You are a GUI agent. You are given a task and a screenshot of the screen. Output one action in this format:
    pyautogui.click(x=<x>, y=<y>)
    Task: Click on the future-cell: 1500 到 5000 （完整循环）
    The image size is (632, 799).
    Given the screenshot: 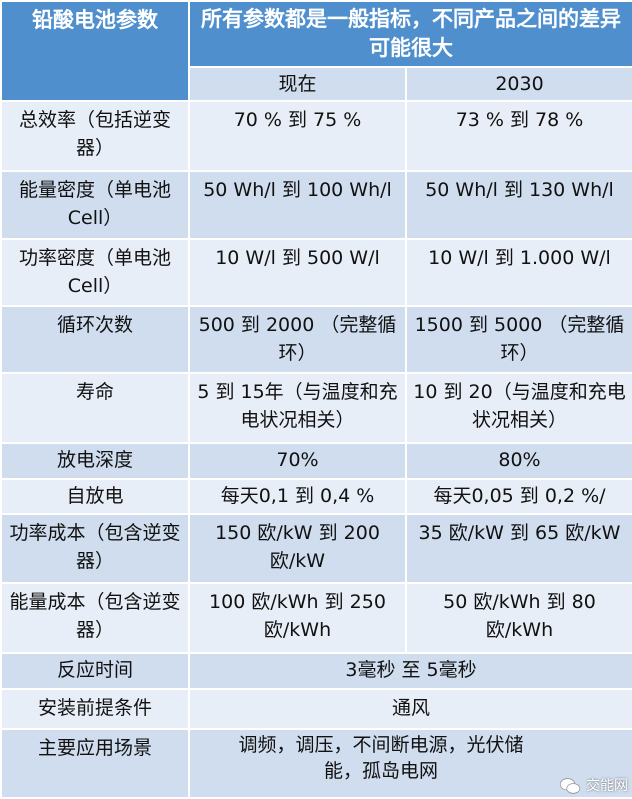 What is the action you would take?
    pyautogui.click(x=518, y=339)
    